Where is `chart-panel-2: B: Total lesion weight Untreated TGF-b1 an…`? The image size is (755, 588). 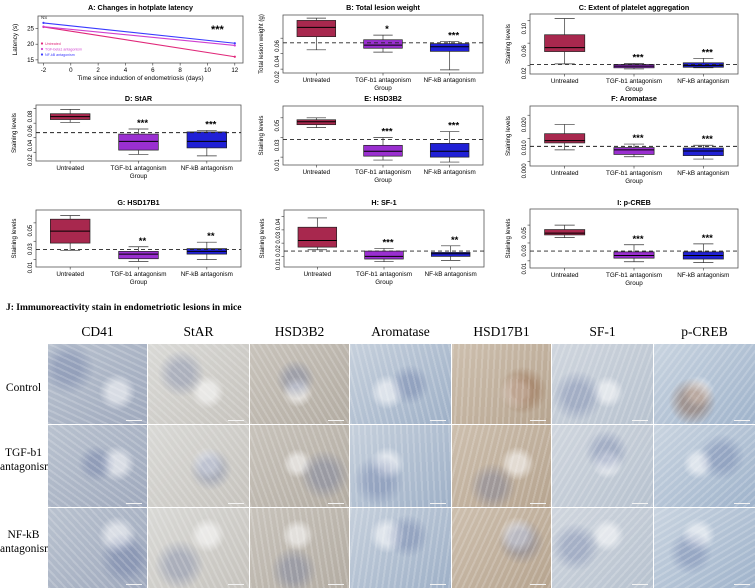 chart-panel-2: B: Total lesion weight Untreated TGF-b1 an… is located at coordinates (371, 47).